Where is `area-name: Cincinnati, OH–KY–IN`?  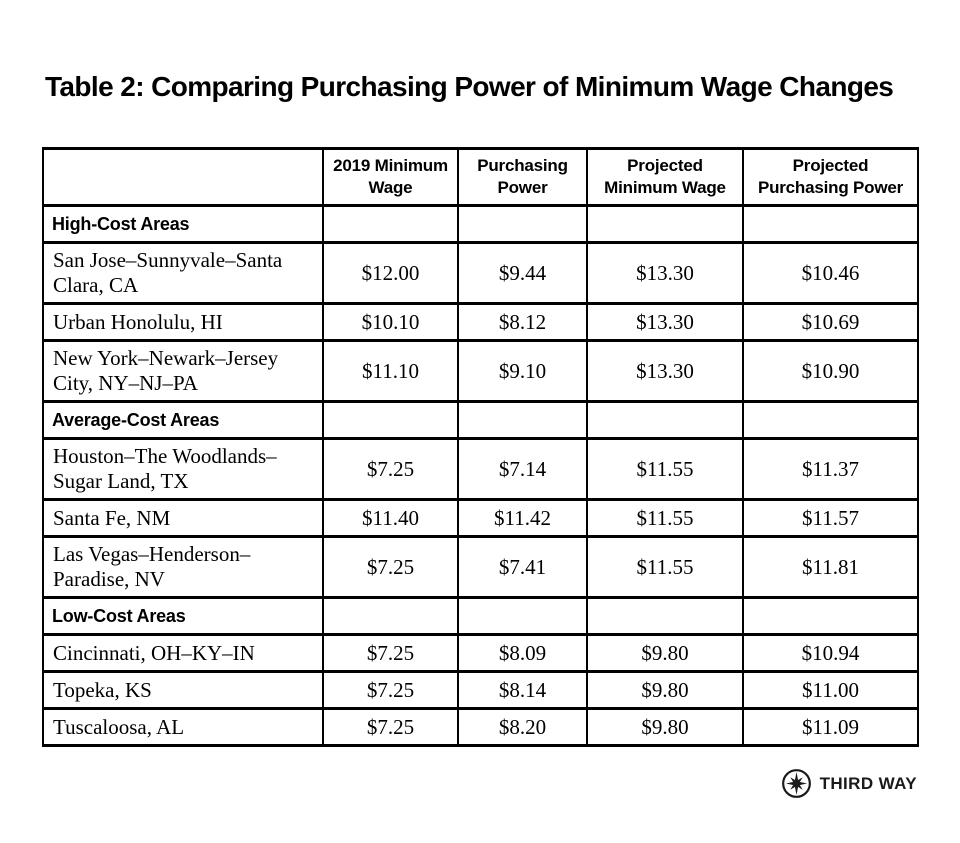
area-name: Cincinnati, OH–KY–IN is located at coordinates (183, 653).